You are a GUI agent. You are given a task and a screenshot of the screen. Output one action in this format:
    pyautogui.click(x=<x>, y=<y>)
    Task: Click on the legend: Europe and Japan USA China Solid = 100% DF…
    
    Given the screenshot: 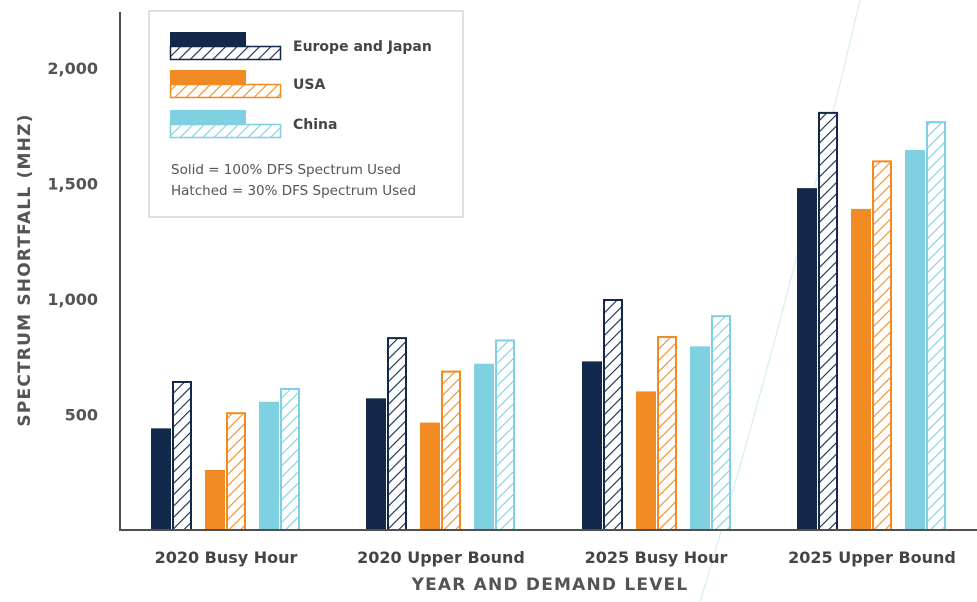 What is the action you would take?
    pyautogui.click(x=306, y=114)
    